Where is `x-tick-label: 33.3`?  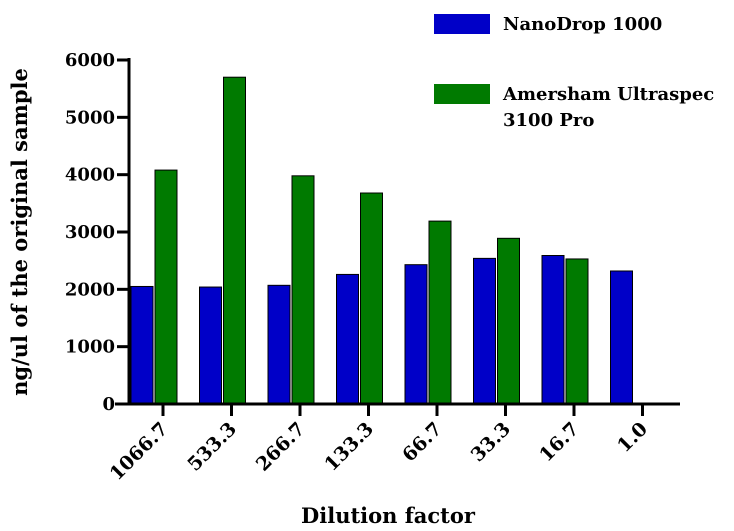 x-tick-label: 33.3 is located at coordinates (491, 442).